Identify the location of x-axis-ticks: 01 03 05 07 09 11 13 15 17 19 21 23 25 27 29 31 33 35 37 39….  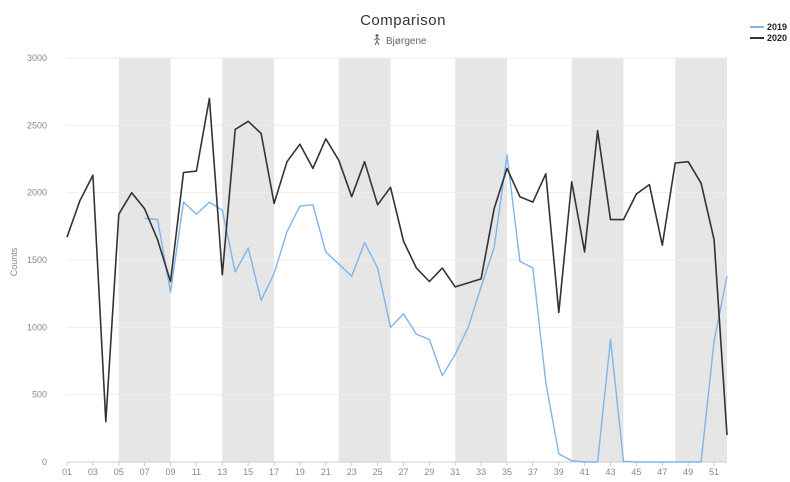
(390, 469).